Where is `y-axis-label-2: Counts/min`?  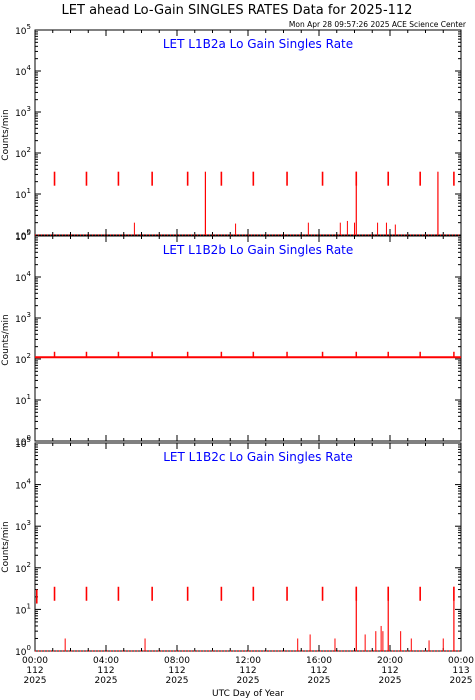
y-axis-label-2: Counts/min is located at coordinates (6, 339).